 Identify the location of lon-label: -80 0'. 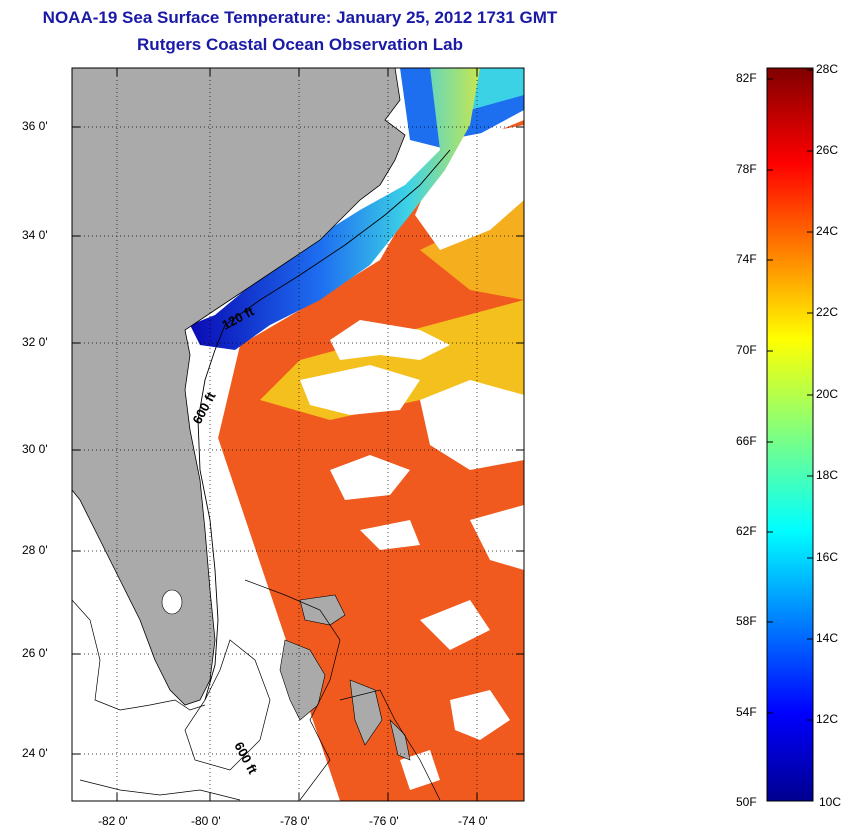
(206, 821).